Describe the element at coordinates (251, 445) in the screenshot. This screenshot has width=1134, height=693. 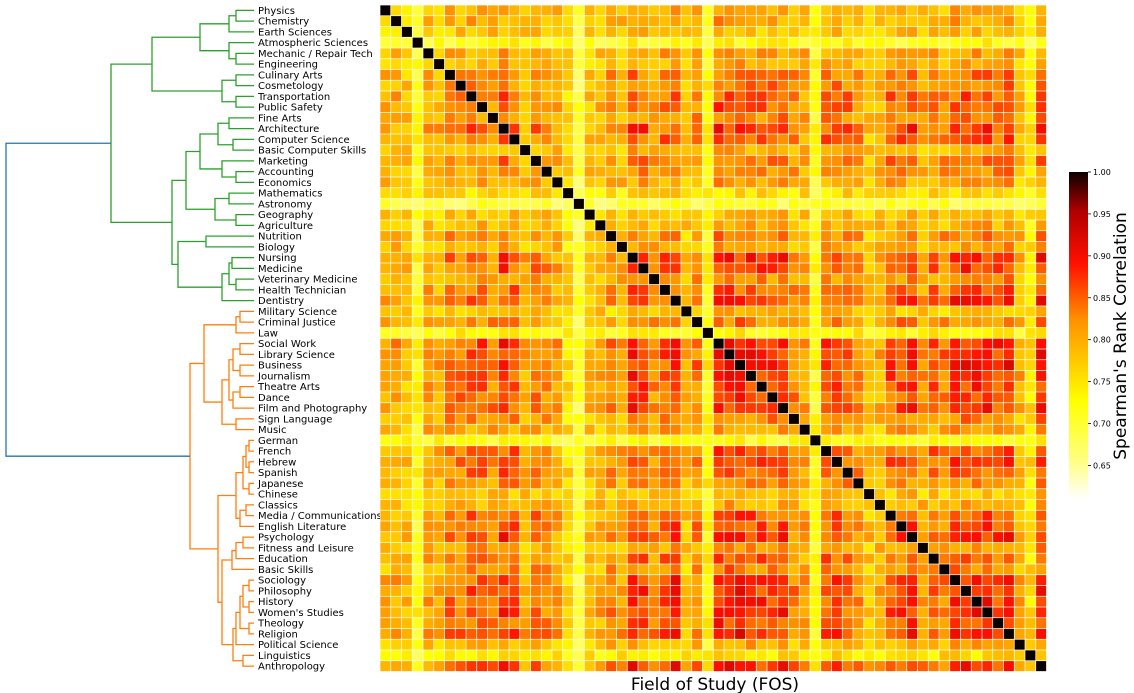
I see `dendrogram-link` at that location.